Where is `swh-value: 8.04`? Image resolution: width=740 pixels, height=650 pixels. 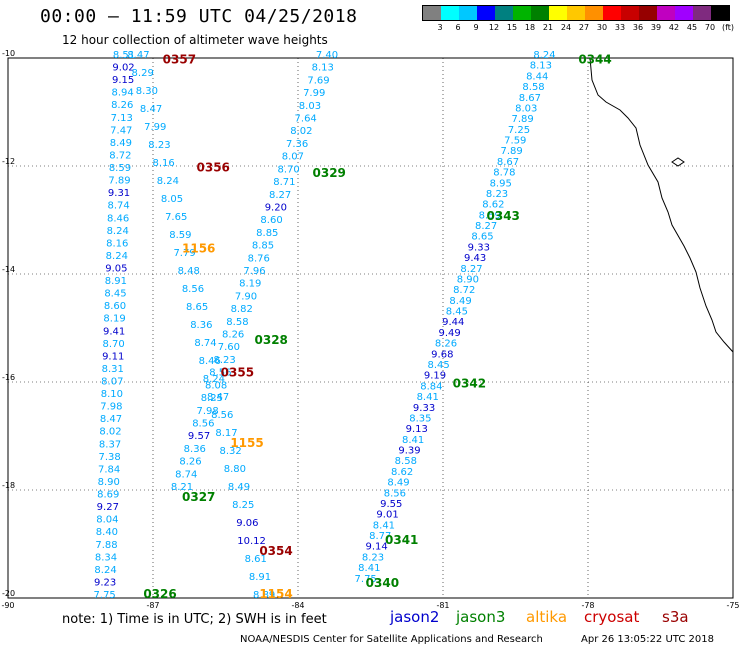 swh-value: 8.04 is located at coordinates (107, 520).